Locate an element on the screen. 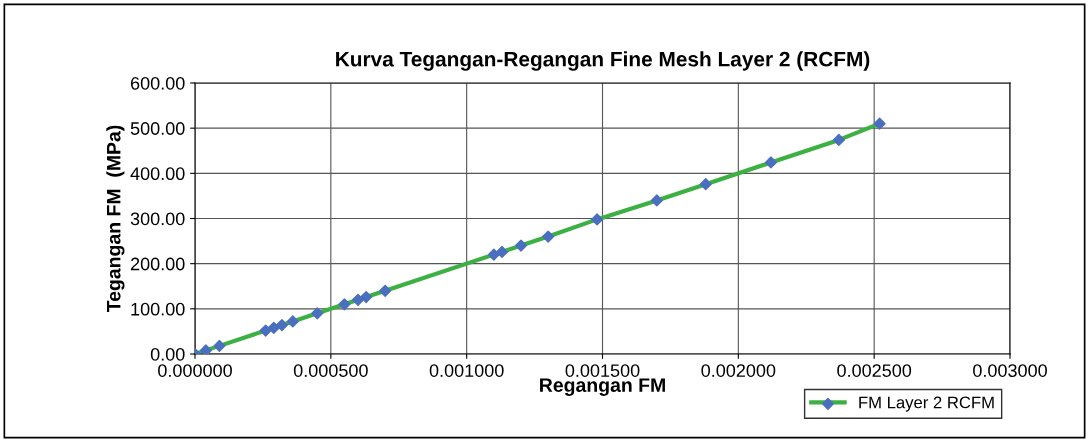 This screenshot has height=442, width=1089. x-tick-label: 0.002500 is located at coordinates (874, 370).